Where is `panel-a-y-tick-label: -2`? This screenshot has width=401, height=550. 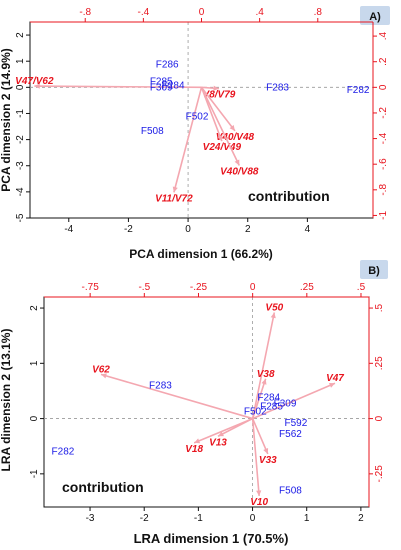 panel-a-y-tick-label: -2 is located at coordinates (20, 139).